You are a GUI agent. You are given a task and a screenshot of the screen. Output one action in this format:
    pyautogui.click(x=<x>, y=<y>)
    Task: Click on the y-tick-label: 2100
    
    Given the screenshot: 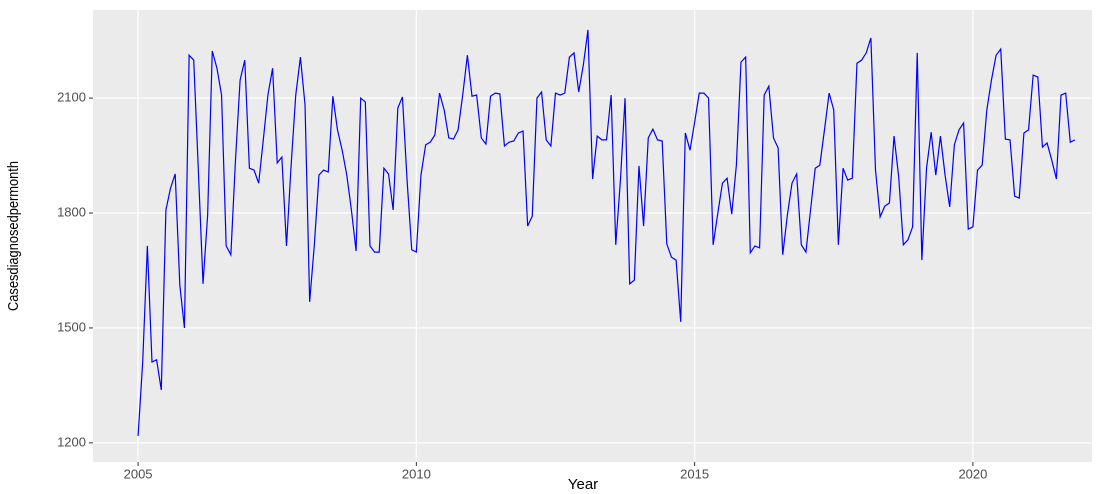 What is the action you would take?
    pyautogui.click(x=71, y=97)
    